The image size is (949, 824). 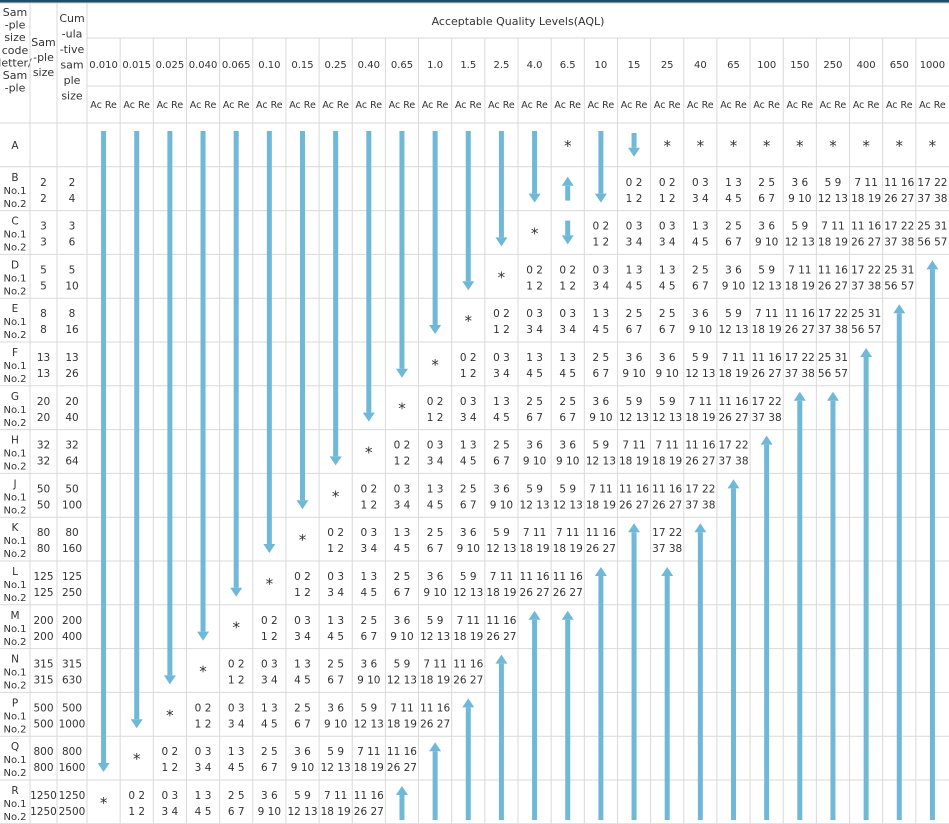 I want to click on aql-level-0.10: 0.10, so click(x=269, y=65).